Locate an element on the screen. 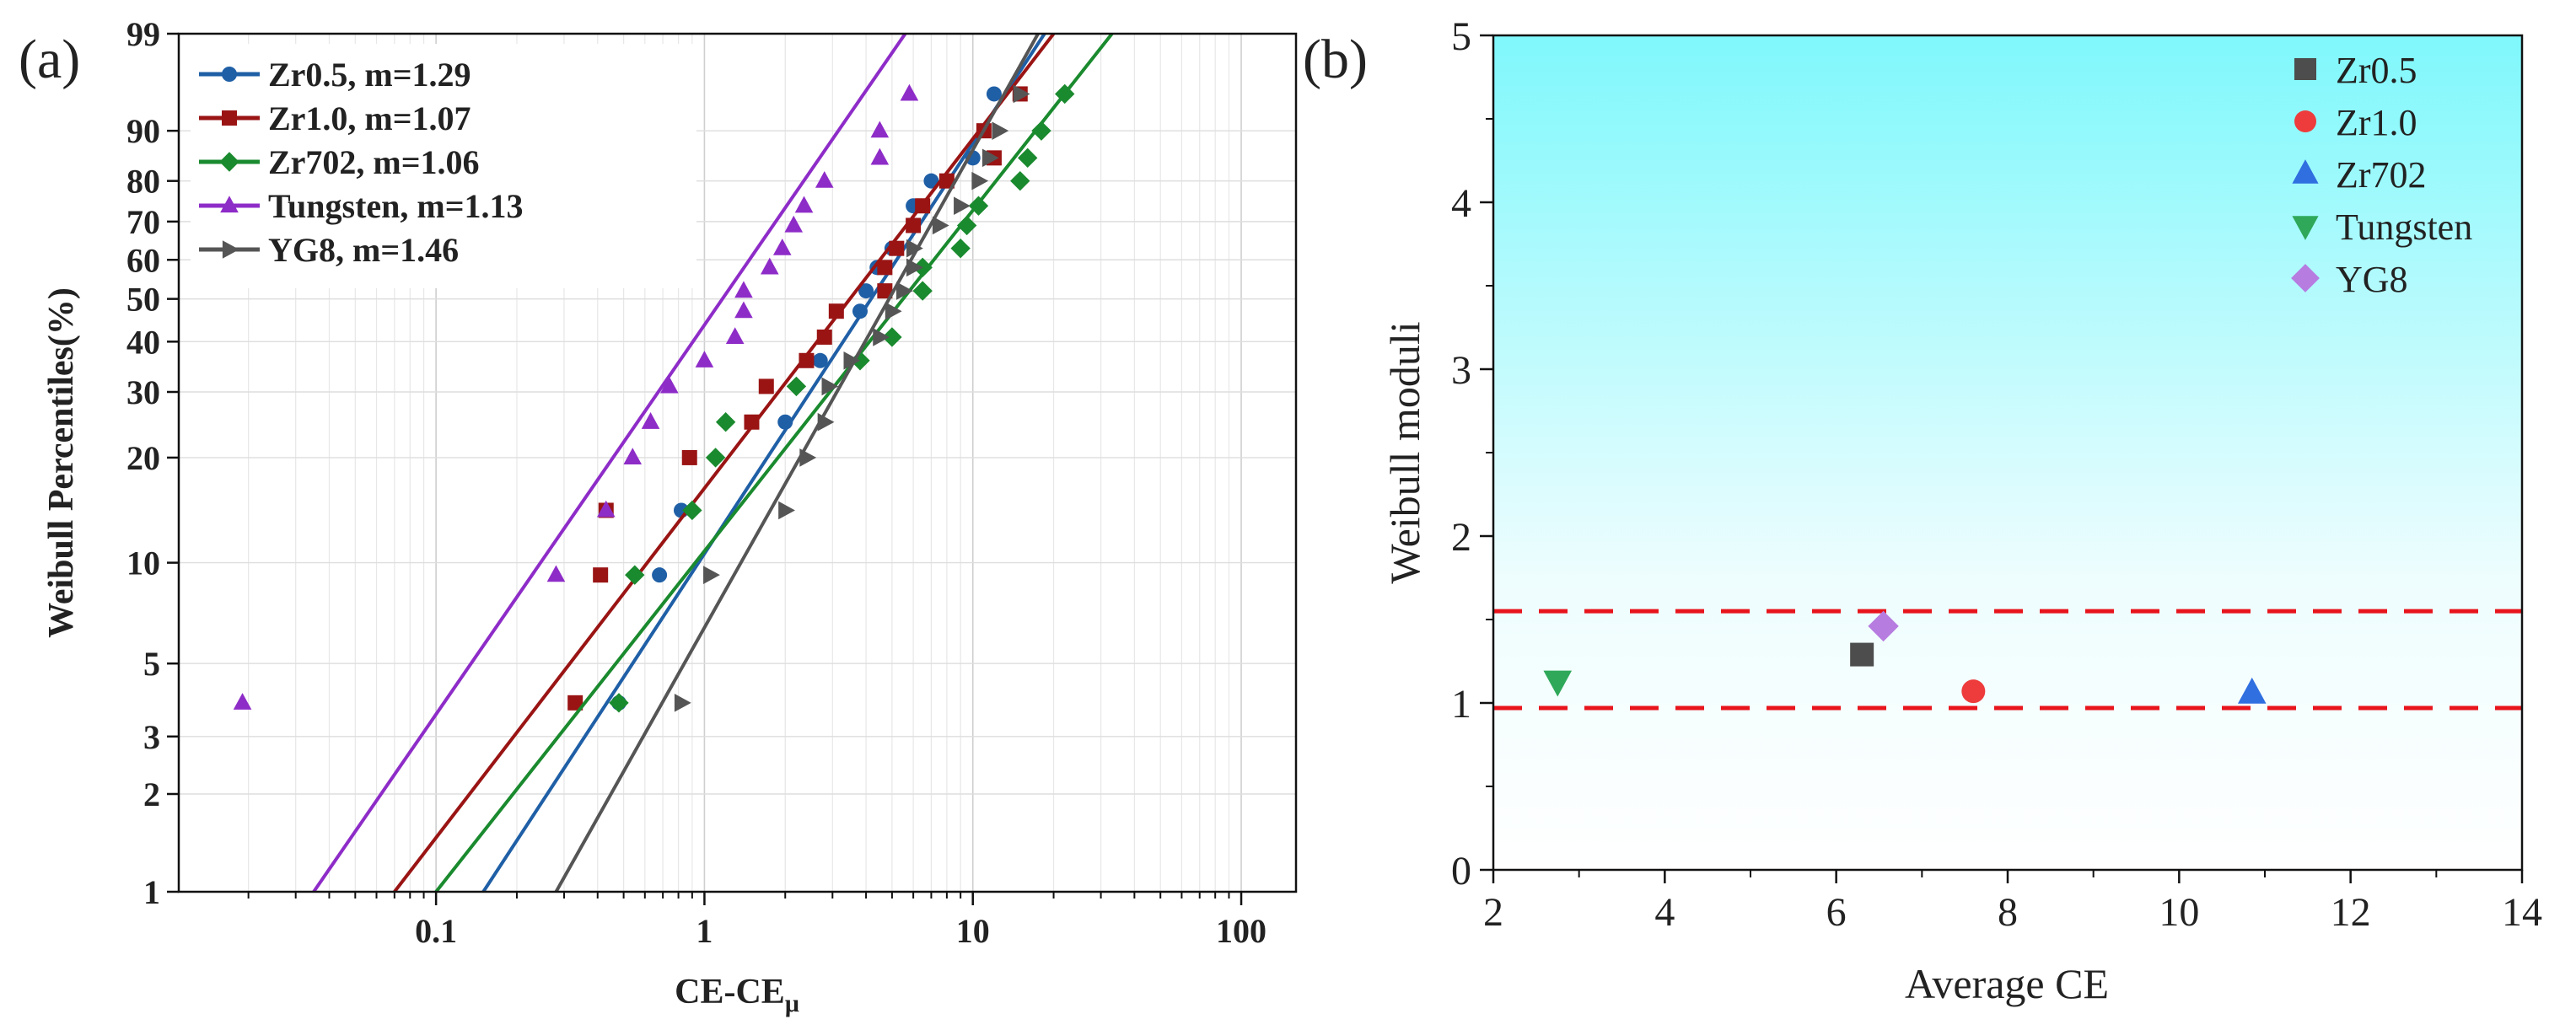 The width and height of the screenshot is (2576, 1030). legend-entry-zr1-0: Zr1.0, m=1.07 is located at coordinates (335, 118).